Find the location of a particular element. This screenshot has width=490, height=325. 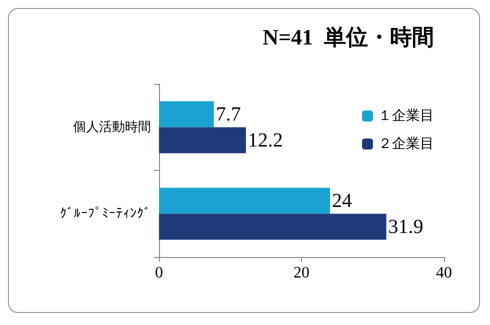

x-tick-label: 40 is located at coordinates (444, 273).